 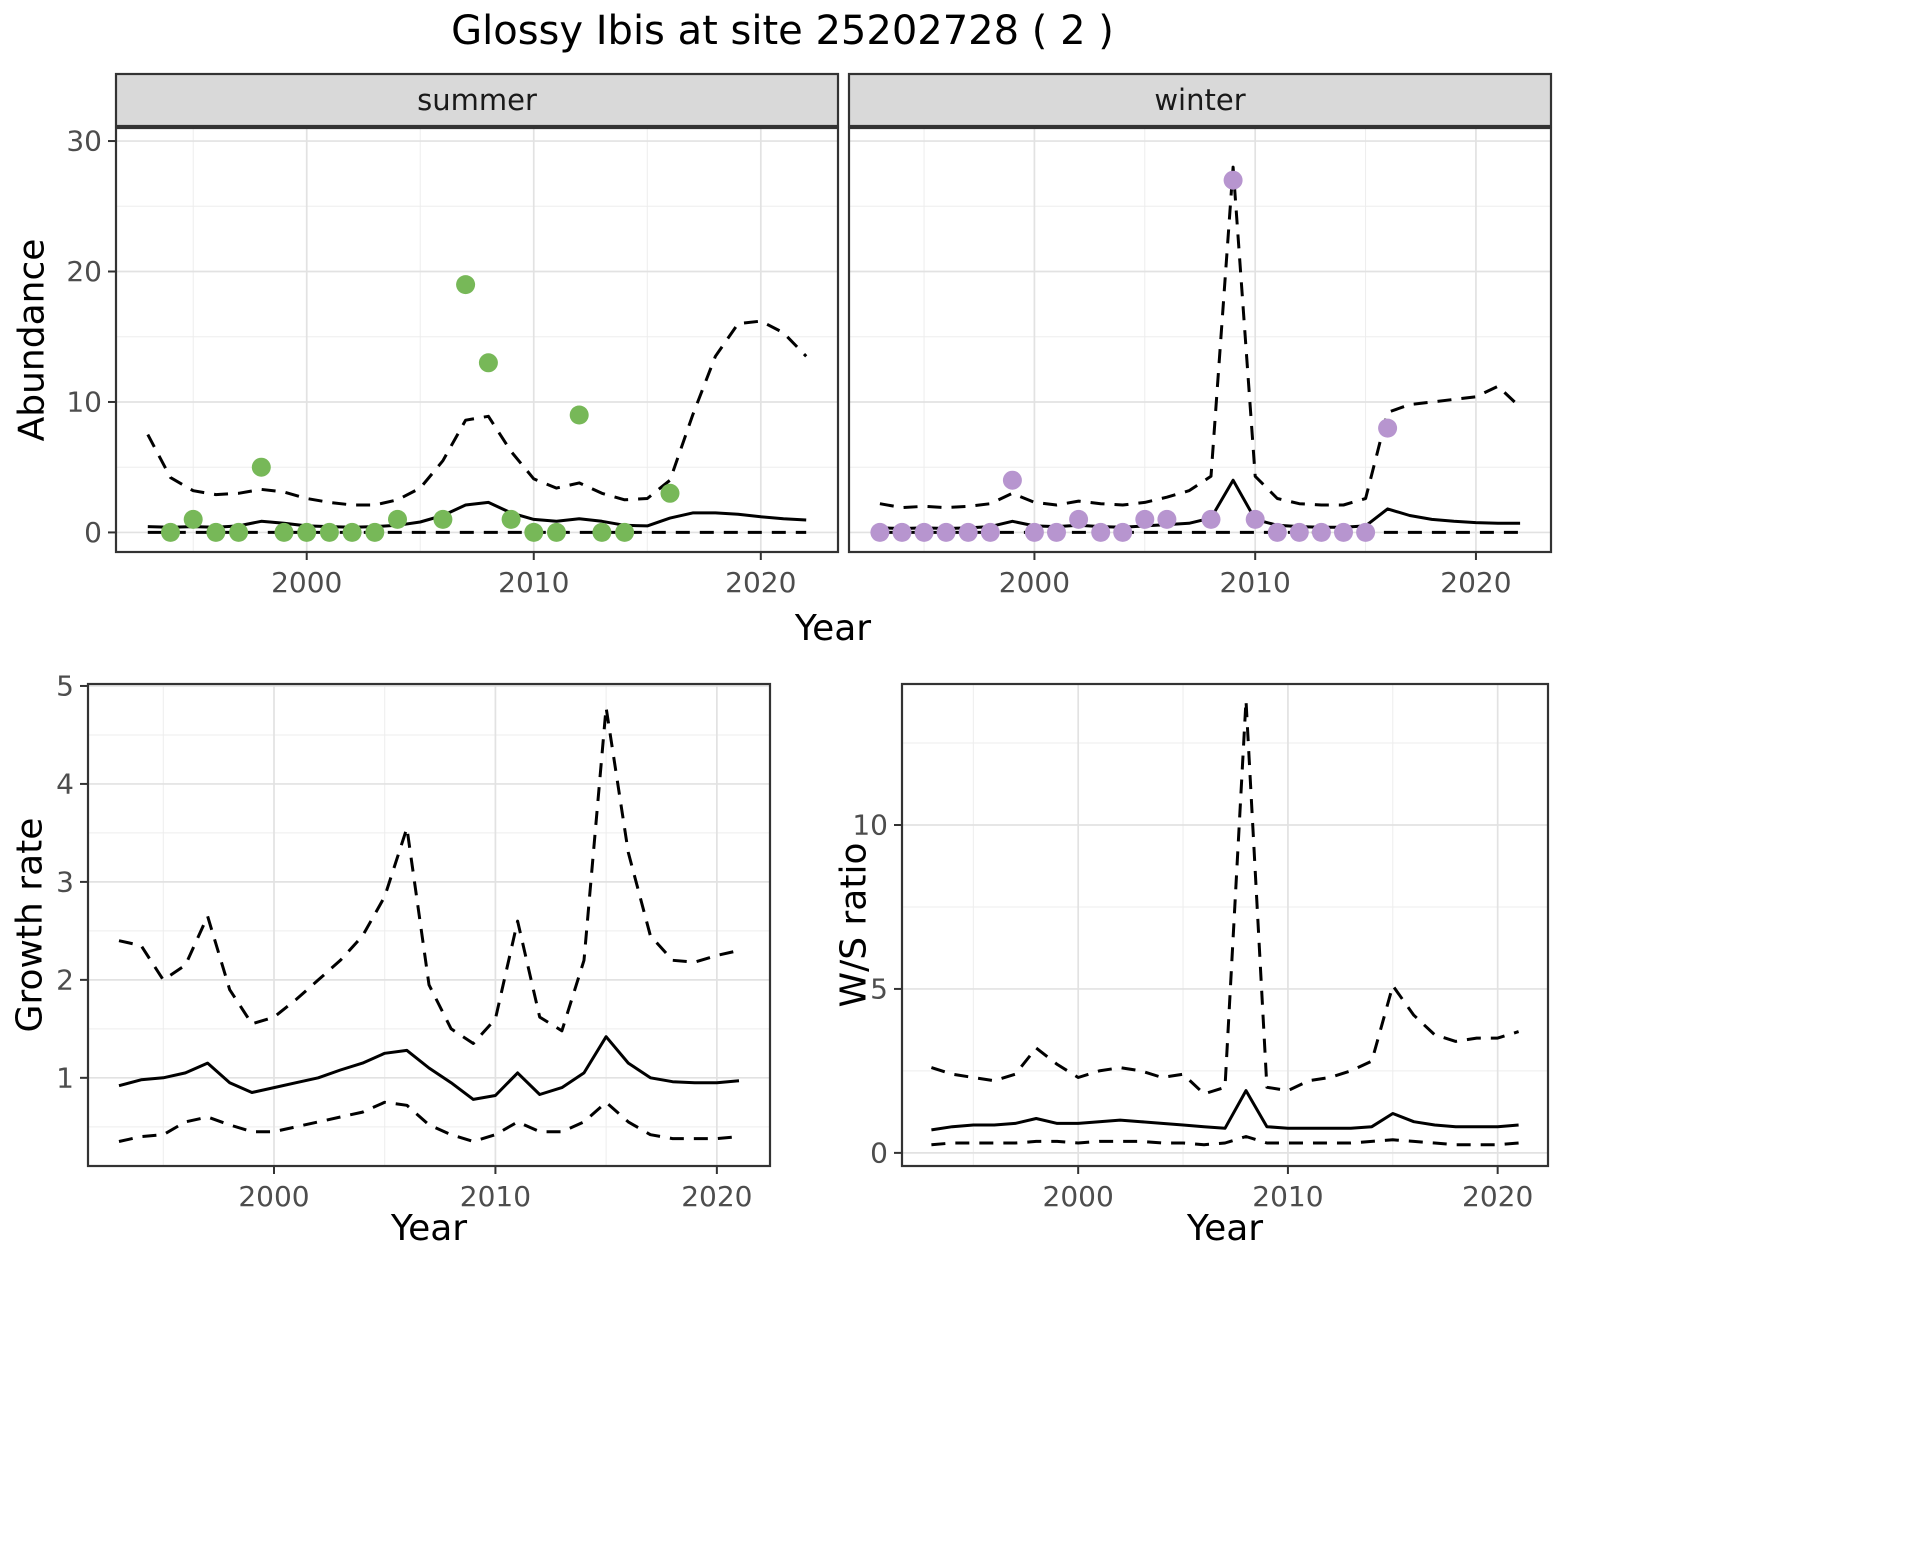 I want to click on abundance-axis-title: Abundance, so click(x=32, y=340).